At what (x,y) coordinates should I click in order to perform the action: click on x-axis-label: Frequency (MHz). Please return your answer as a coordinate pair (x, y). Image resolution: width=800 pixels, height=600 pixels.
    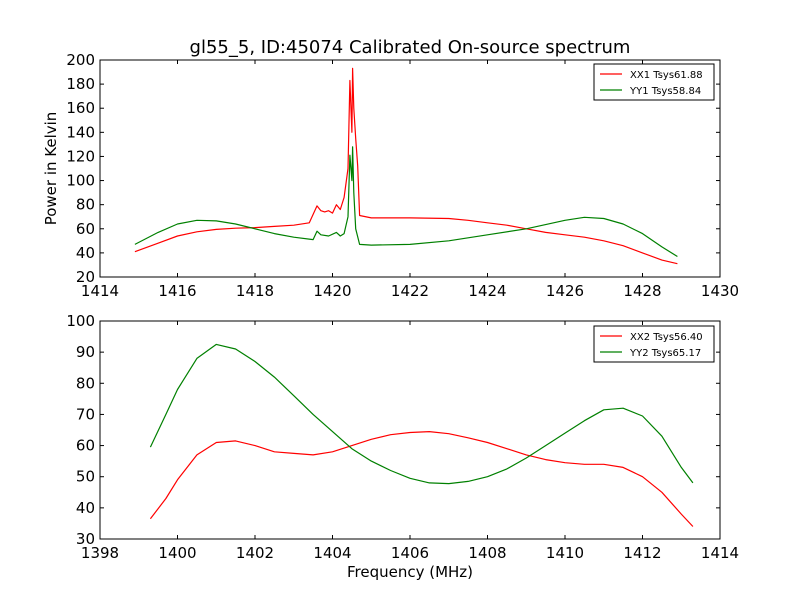
    Looking at the image, I should click on (410, 572).